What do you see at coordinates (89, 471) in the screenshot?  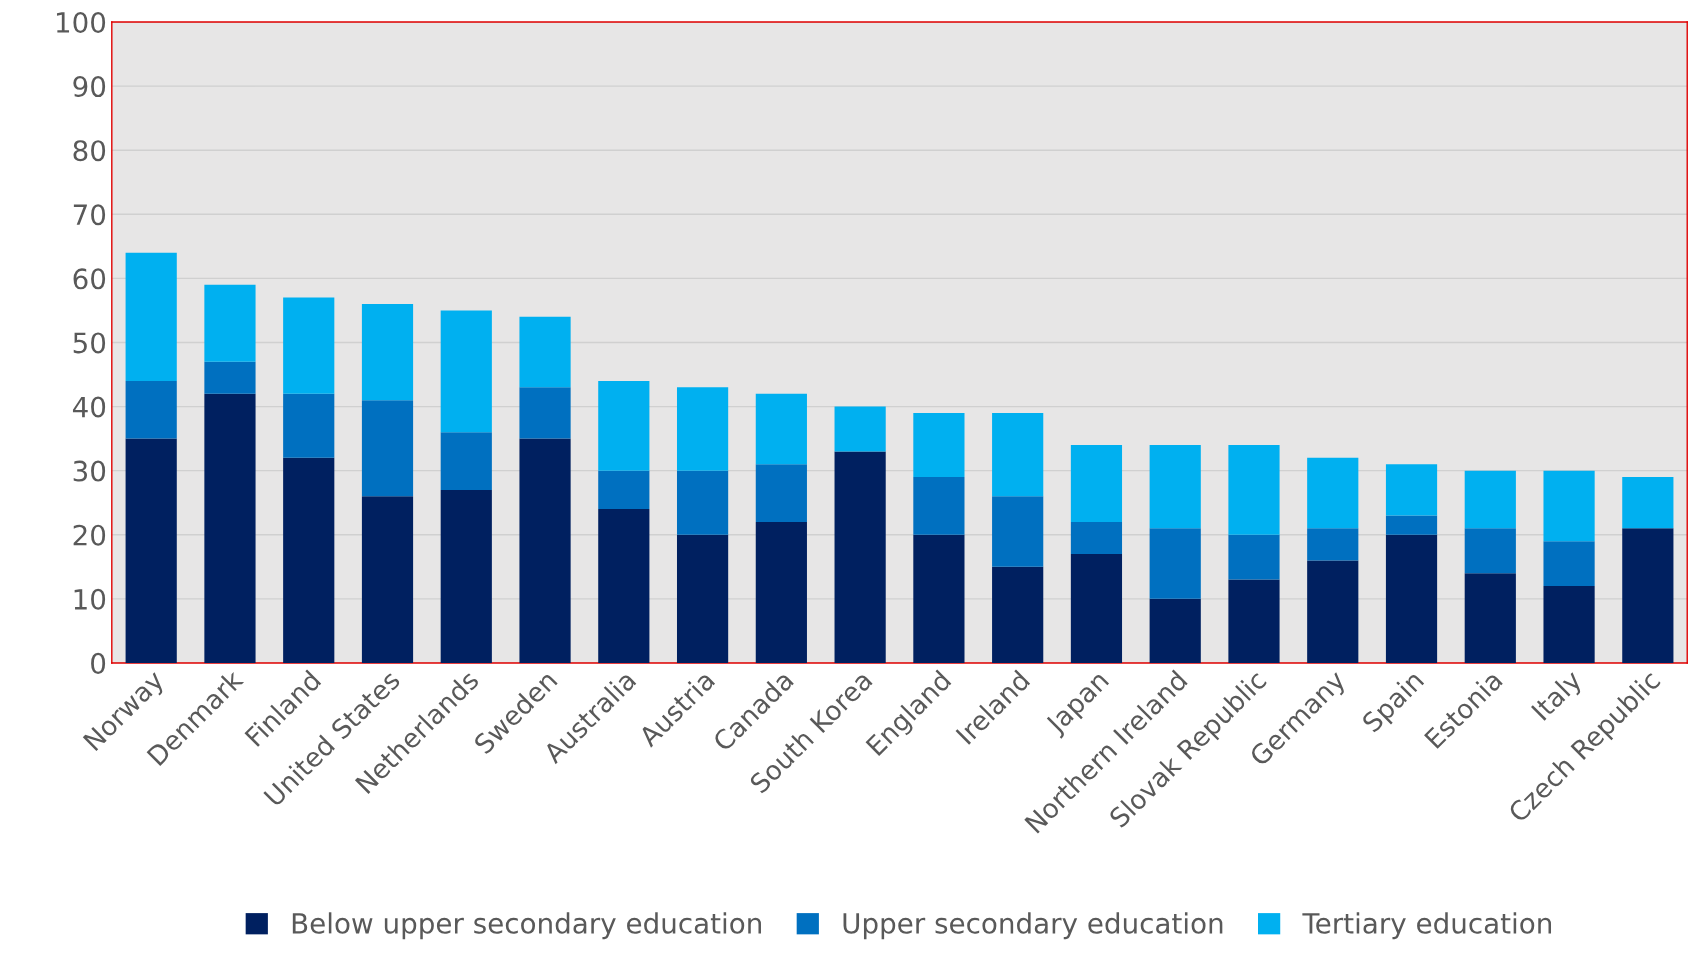 I see `y-tick-label: 30` at bounding box center [89, 471].